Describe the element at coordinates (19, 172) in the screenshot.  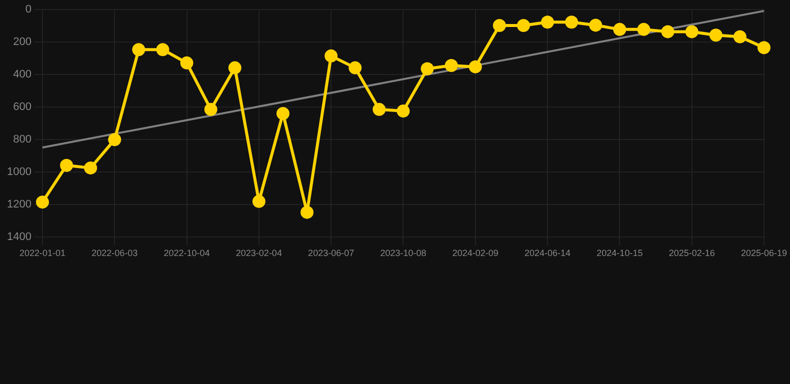
I see `y-tick-label: 1000` at that location.